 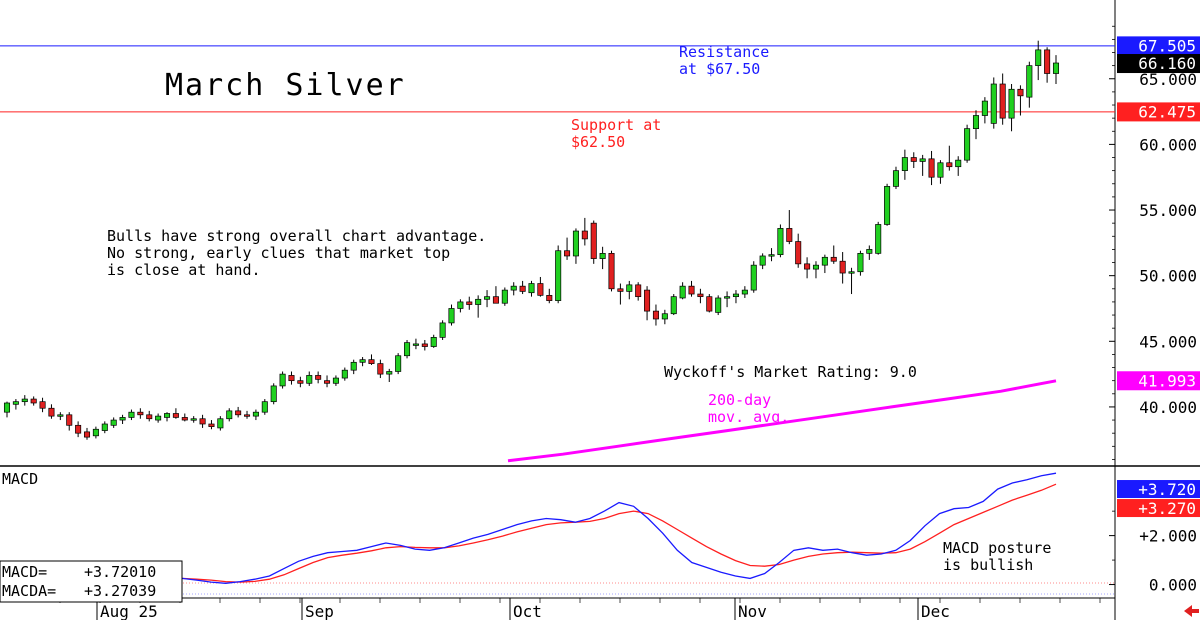 What do you see at coordinates (1001, 556) in the screenshot?
I see `macd-annotation: MACD posture is bullish` at bounding box center [1001, 556].